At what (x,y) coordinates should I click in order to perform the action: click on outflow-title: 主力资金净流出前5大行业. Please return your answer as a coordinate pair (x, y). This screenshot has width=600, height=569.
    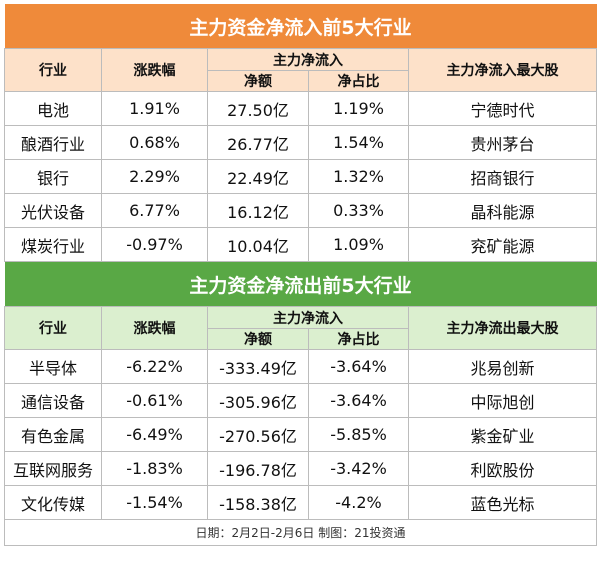
    Looking at the image, I should click on (300, 284).